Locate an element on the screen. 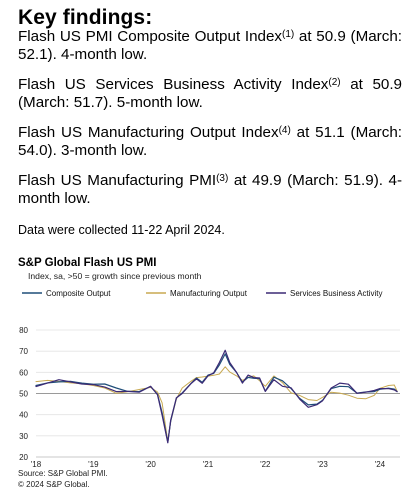 This screenshot has width=414, height=500. legend-entry: Manufacturing Output is located at coordinates (197, 293).